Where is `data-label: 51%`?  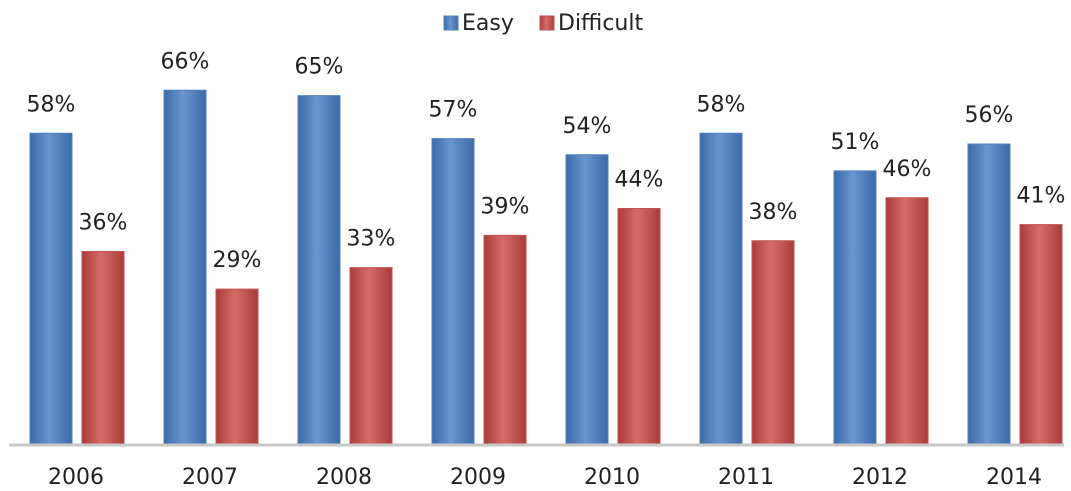 data-label: 51% is located at coordinates (855, 142).